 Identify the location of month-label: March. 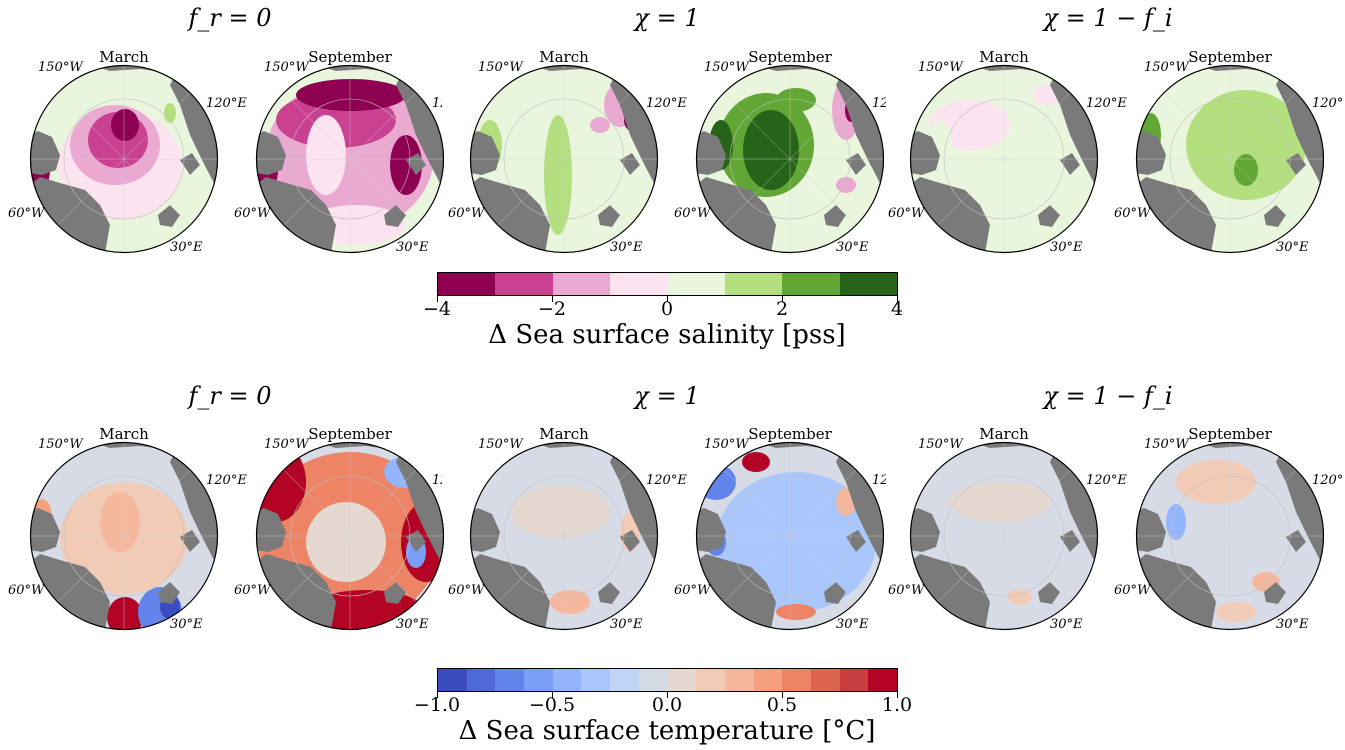
(564, 434).